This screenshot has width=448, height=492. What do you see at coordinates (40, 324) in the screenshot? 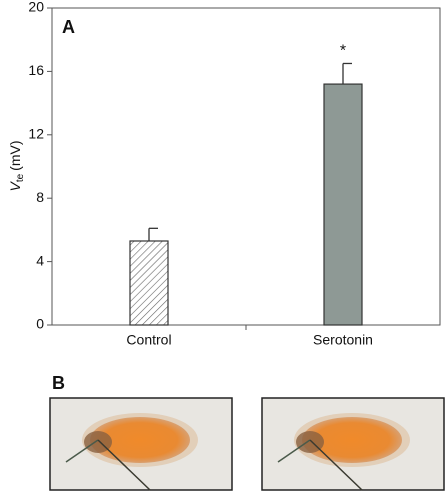
I see `y-tick-label: 0` at bounding box center [40, 324].